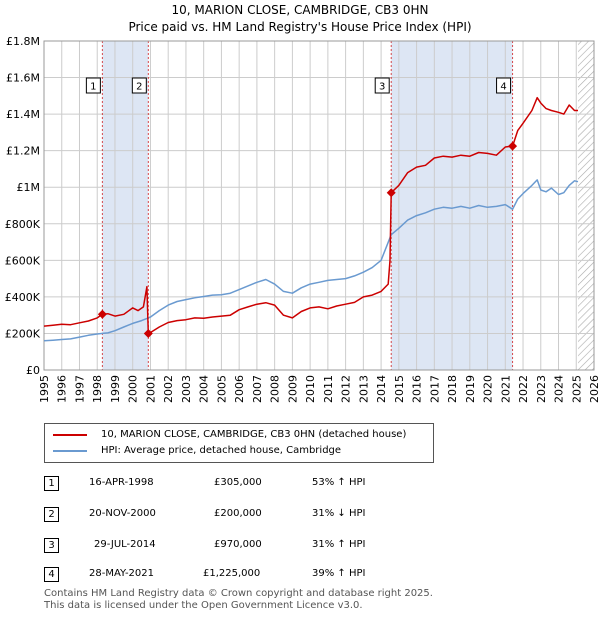 The image size is (600, 620). I want to click on x-tick-label: 2016, so click(417, 389).